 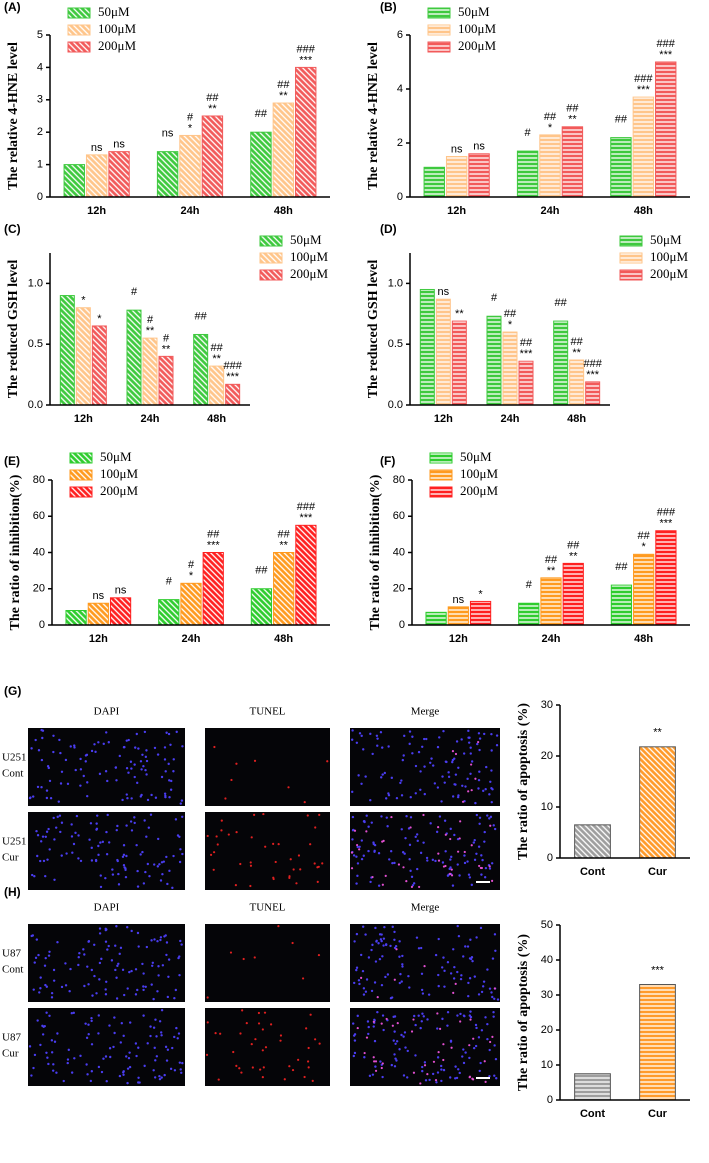 I want to click on significance: ##, so click(x=212, y=98).